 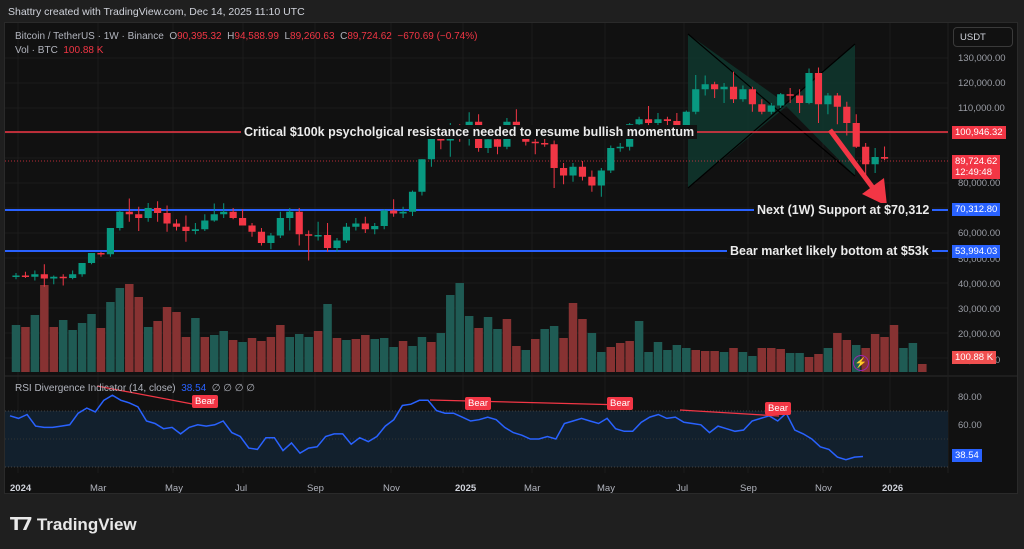 What do you see at coordinates (73, 524) in the screenshot?
I see `tradingview-logo: 𝗧𝟳 TradingView` at bounding box center [73, 524].